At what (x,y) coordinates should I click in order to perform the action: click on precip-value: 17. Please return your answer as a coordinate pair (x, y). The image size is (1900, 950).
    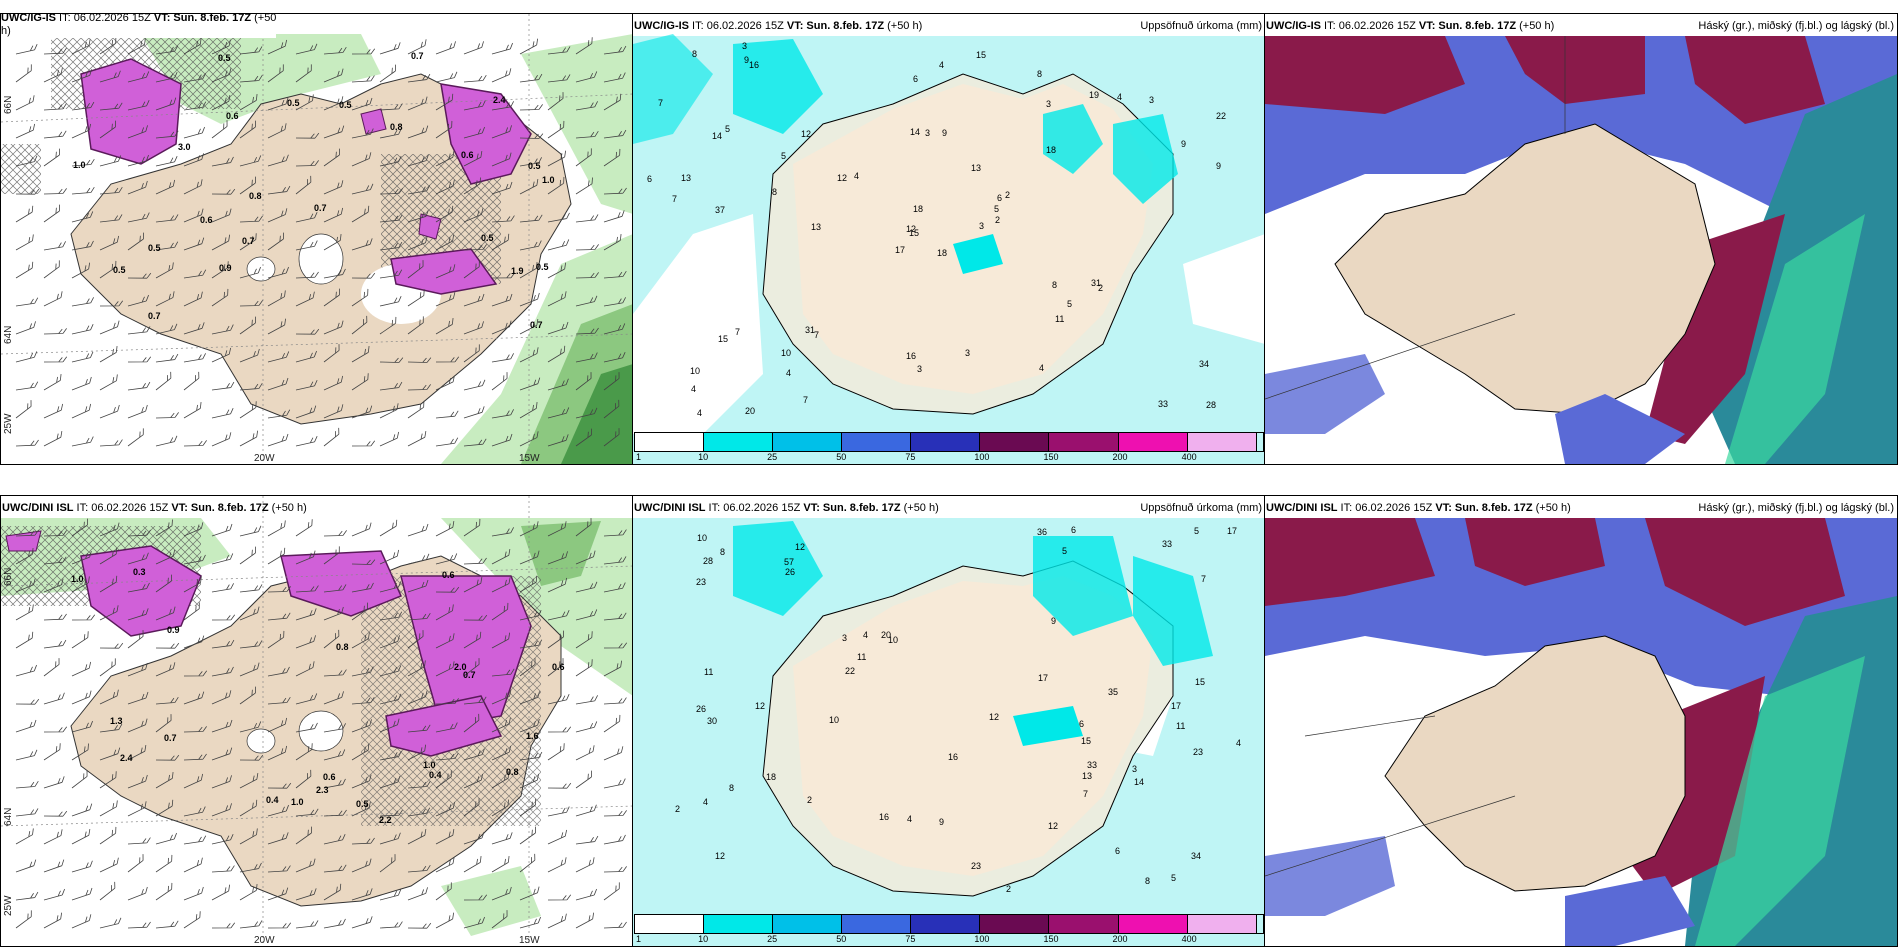
    Looking at the image, I should click on (1043, 678).